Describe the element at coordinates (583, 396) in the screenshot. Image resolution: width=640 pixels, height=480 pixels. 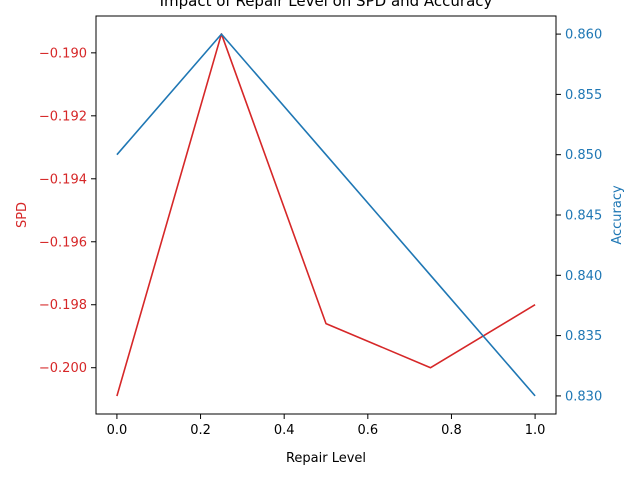
I see `right-tick-label: 0.830` at that location.